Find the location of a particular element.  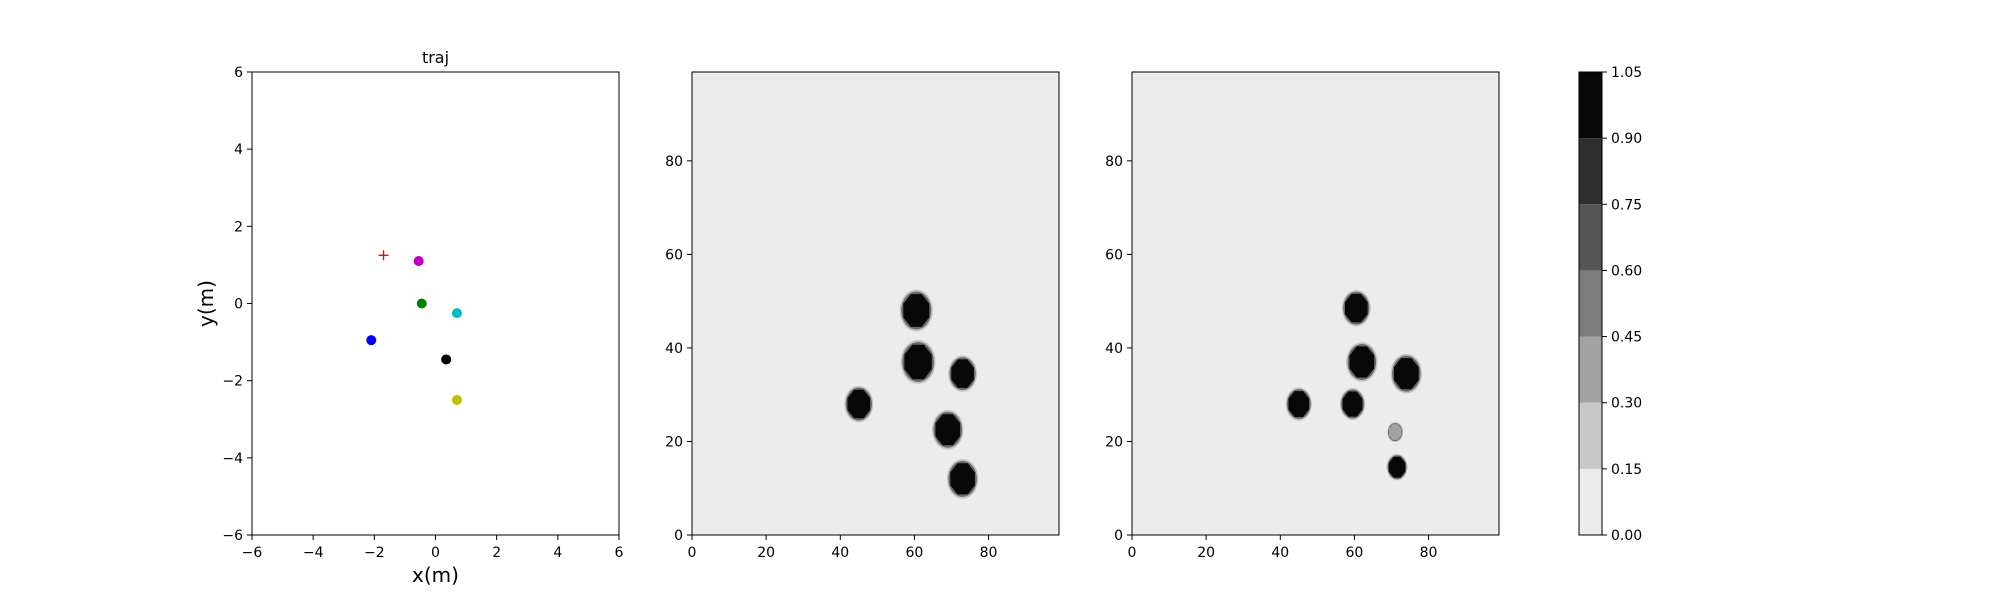

colorbar-tick-label: 1.05 is located at coordinates (1626, 73).